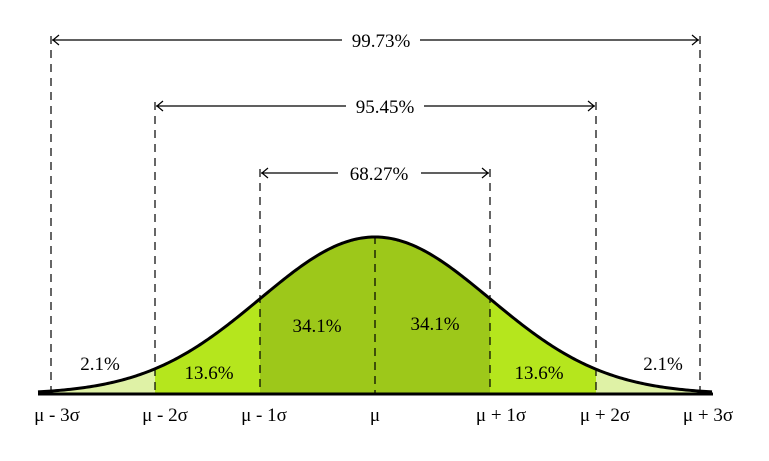 Image resolution: width=769 pixels, height=461 pixels. Describe the element at coordinates (605, 415) in the screenshot. I see `axis-label-plus-2sigma: μ + 2σ` at that location.